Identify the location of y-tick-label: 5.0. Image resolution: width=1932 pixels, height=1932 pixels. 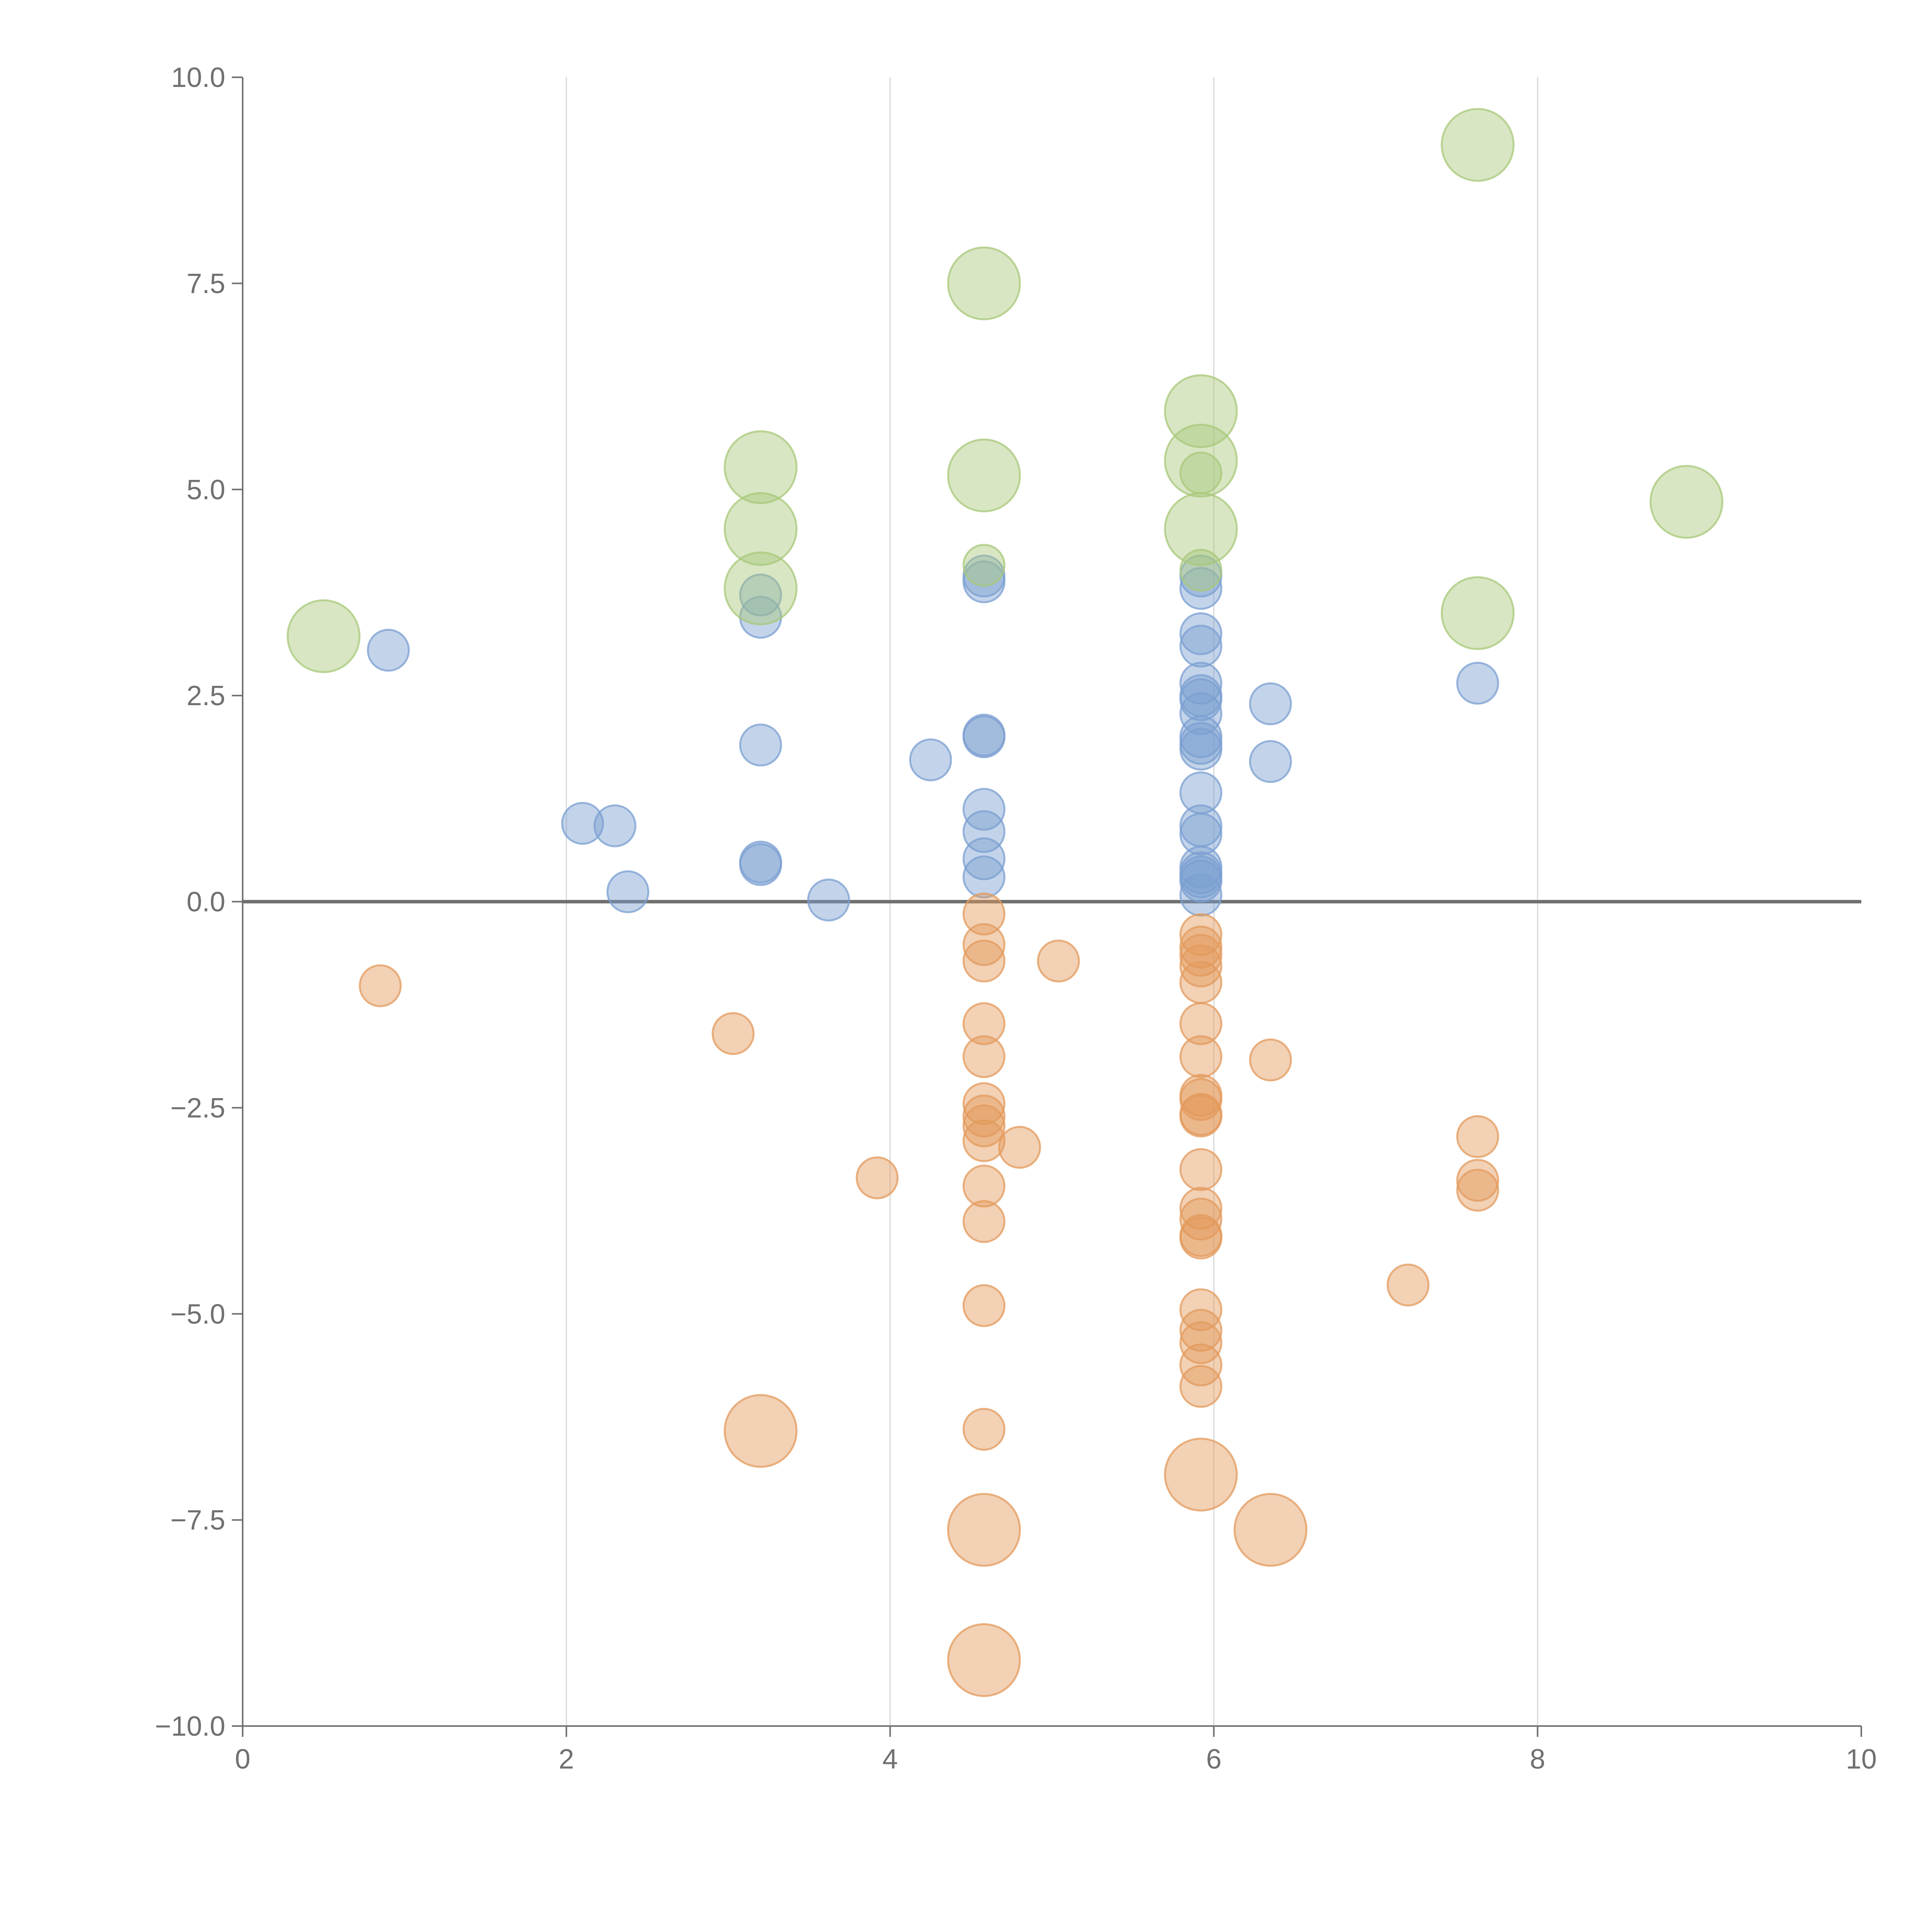
(206, 489).